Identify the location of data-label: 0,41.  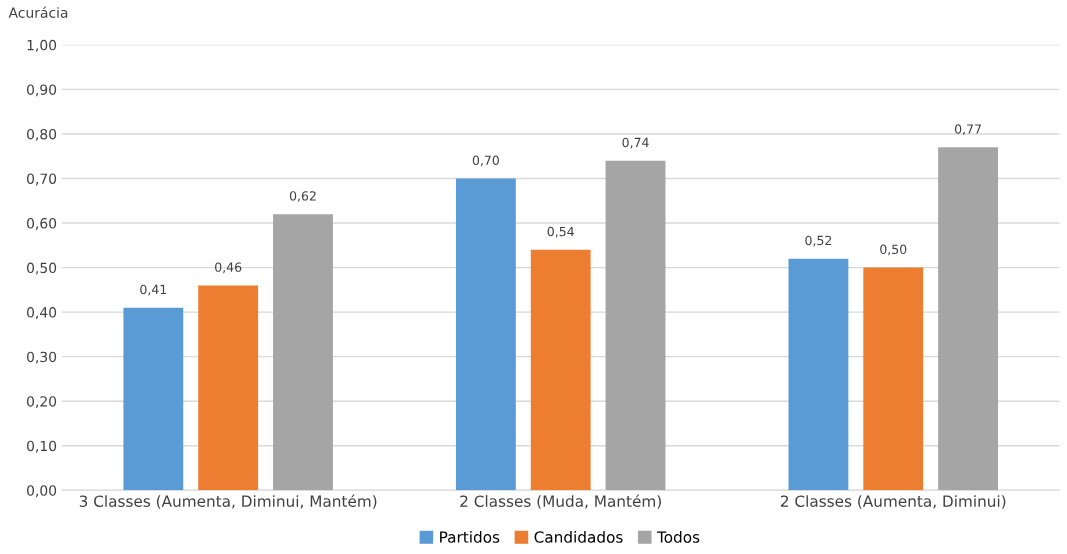
(153, 290).